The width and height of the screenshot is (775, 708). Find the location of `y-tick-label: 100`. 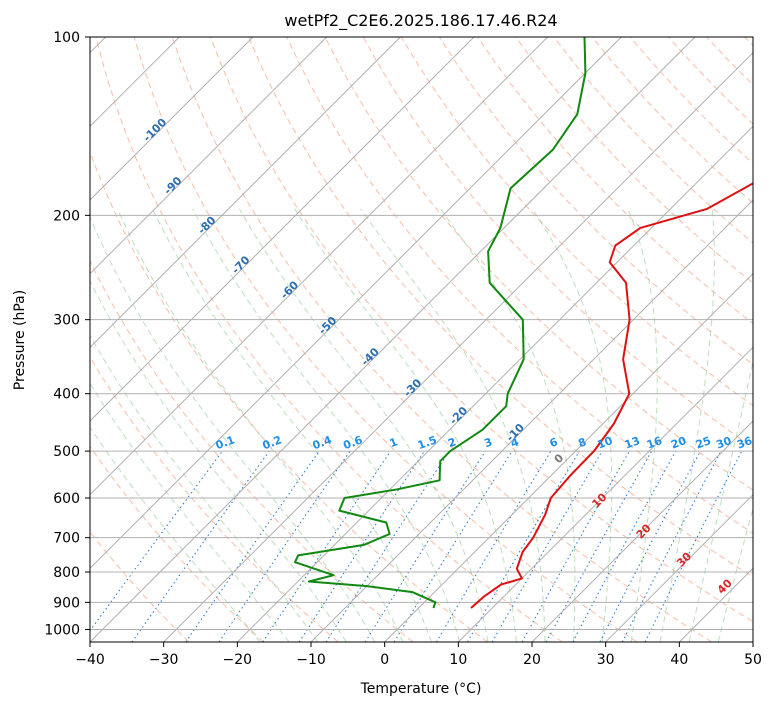

y-tick-label: 100 is located at coordinates (66, 38).